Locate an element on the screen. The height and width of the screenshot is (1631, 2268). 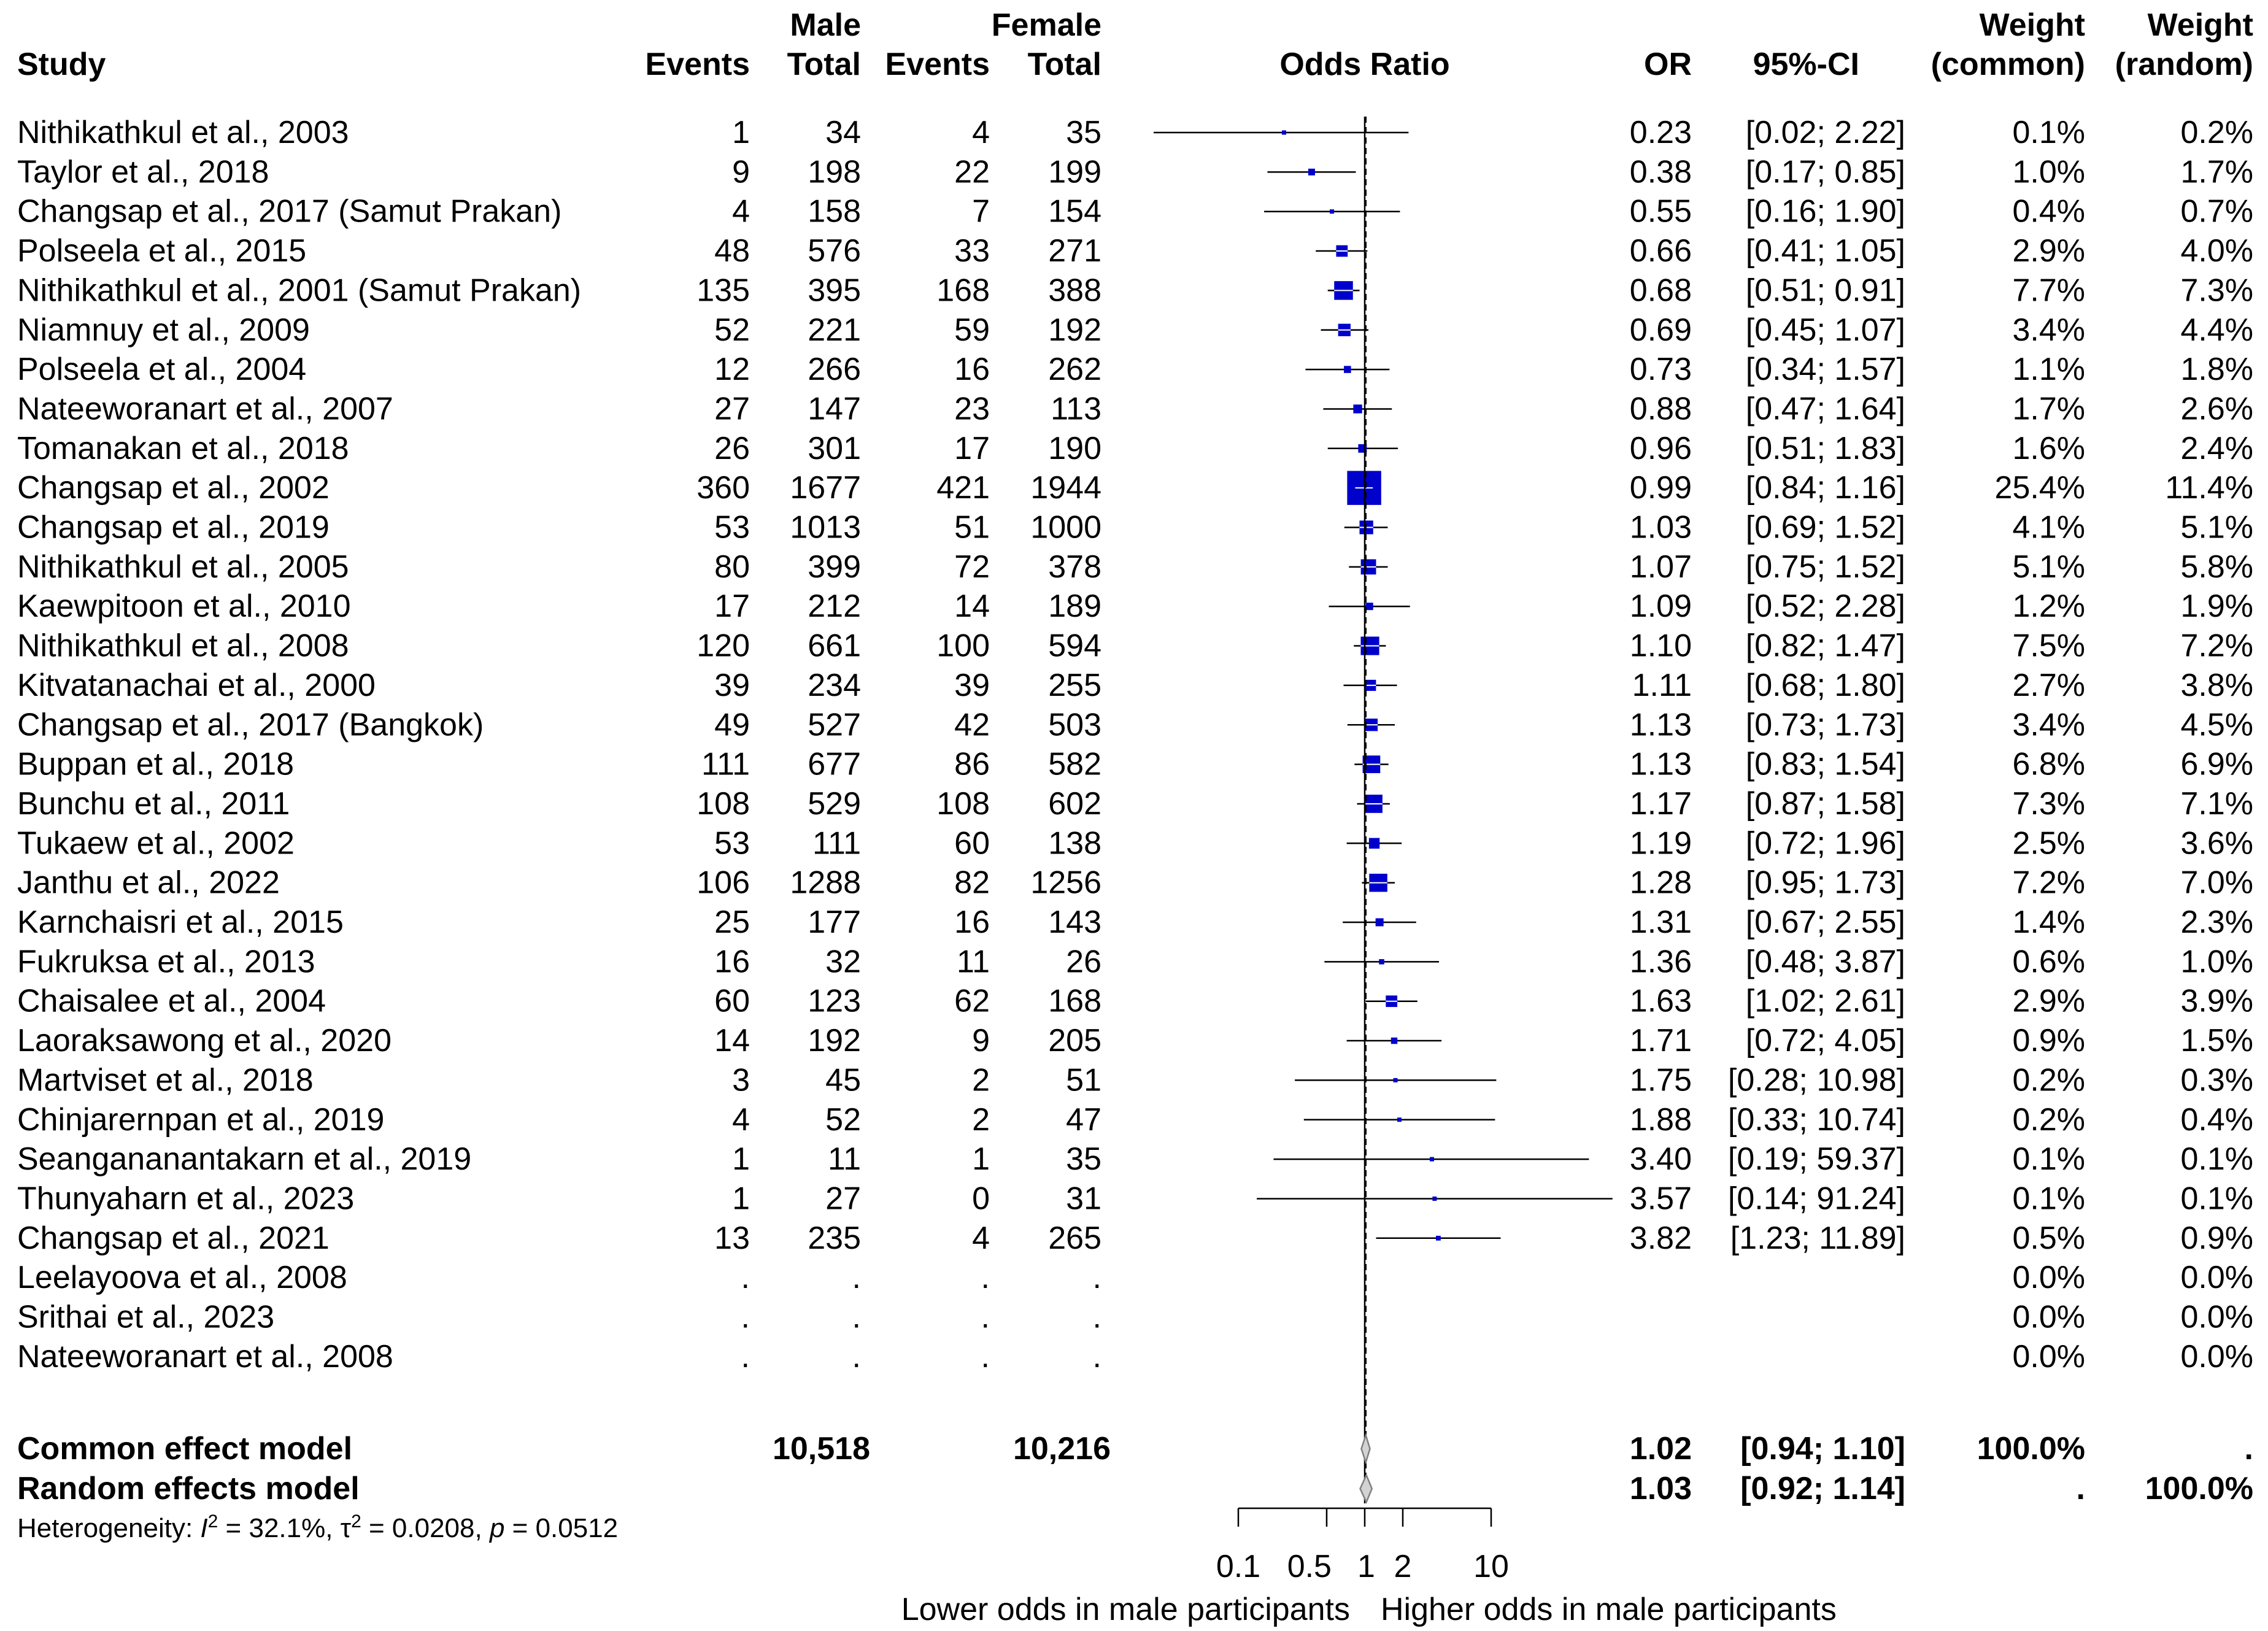
study-label: Changsap et al., 2019 is located at coordinates (173, 528).